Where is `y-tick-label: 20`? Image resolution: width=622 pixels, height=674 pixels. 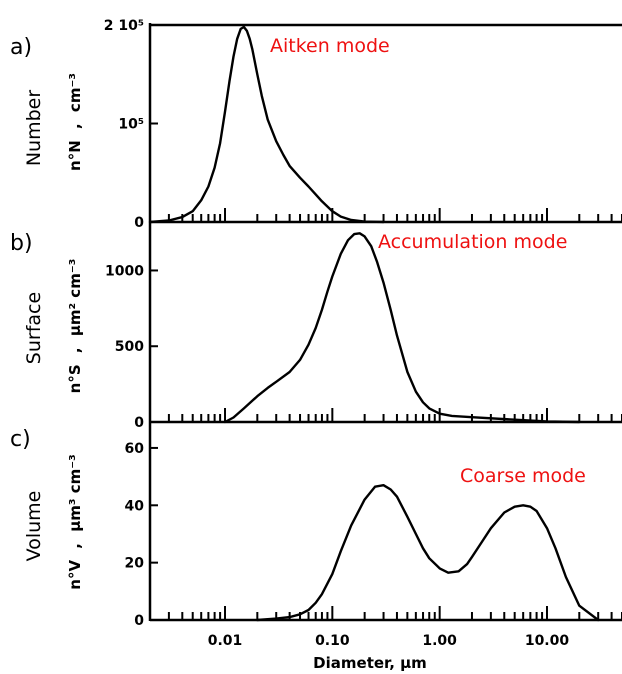 y-tick-label: 20 is located at coordinates (135, 564).